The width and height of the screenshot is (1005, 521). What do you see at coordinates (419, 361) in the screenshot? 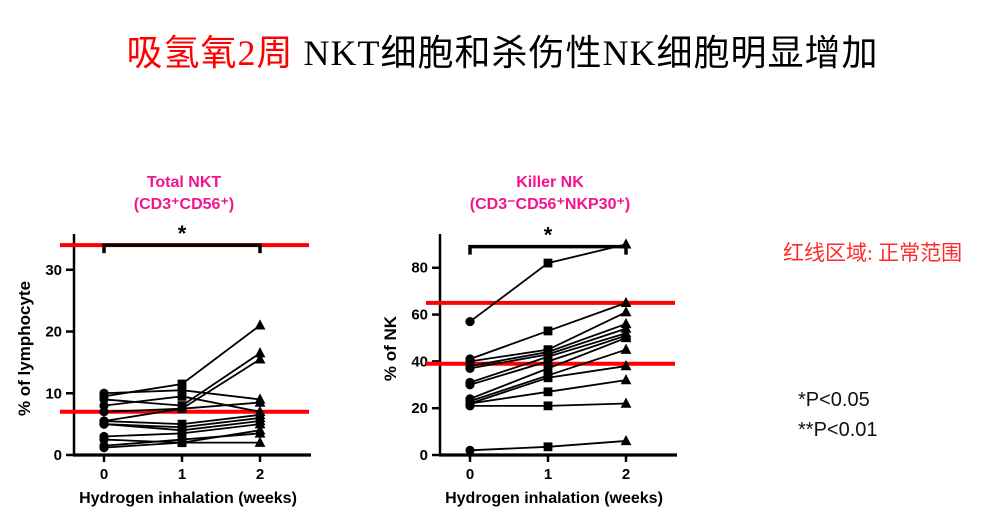
I see `y-tick-label: 40` at bounding box center [419, 361].